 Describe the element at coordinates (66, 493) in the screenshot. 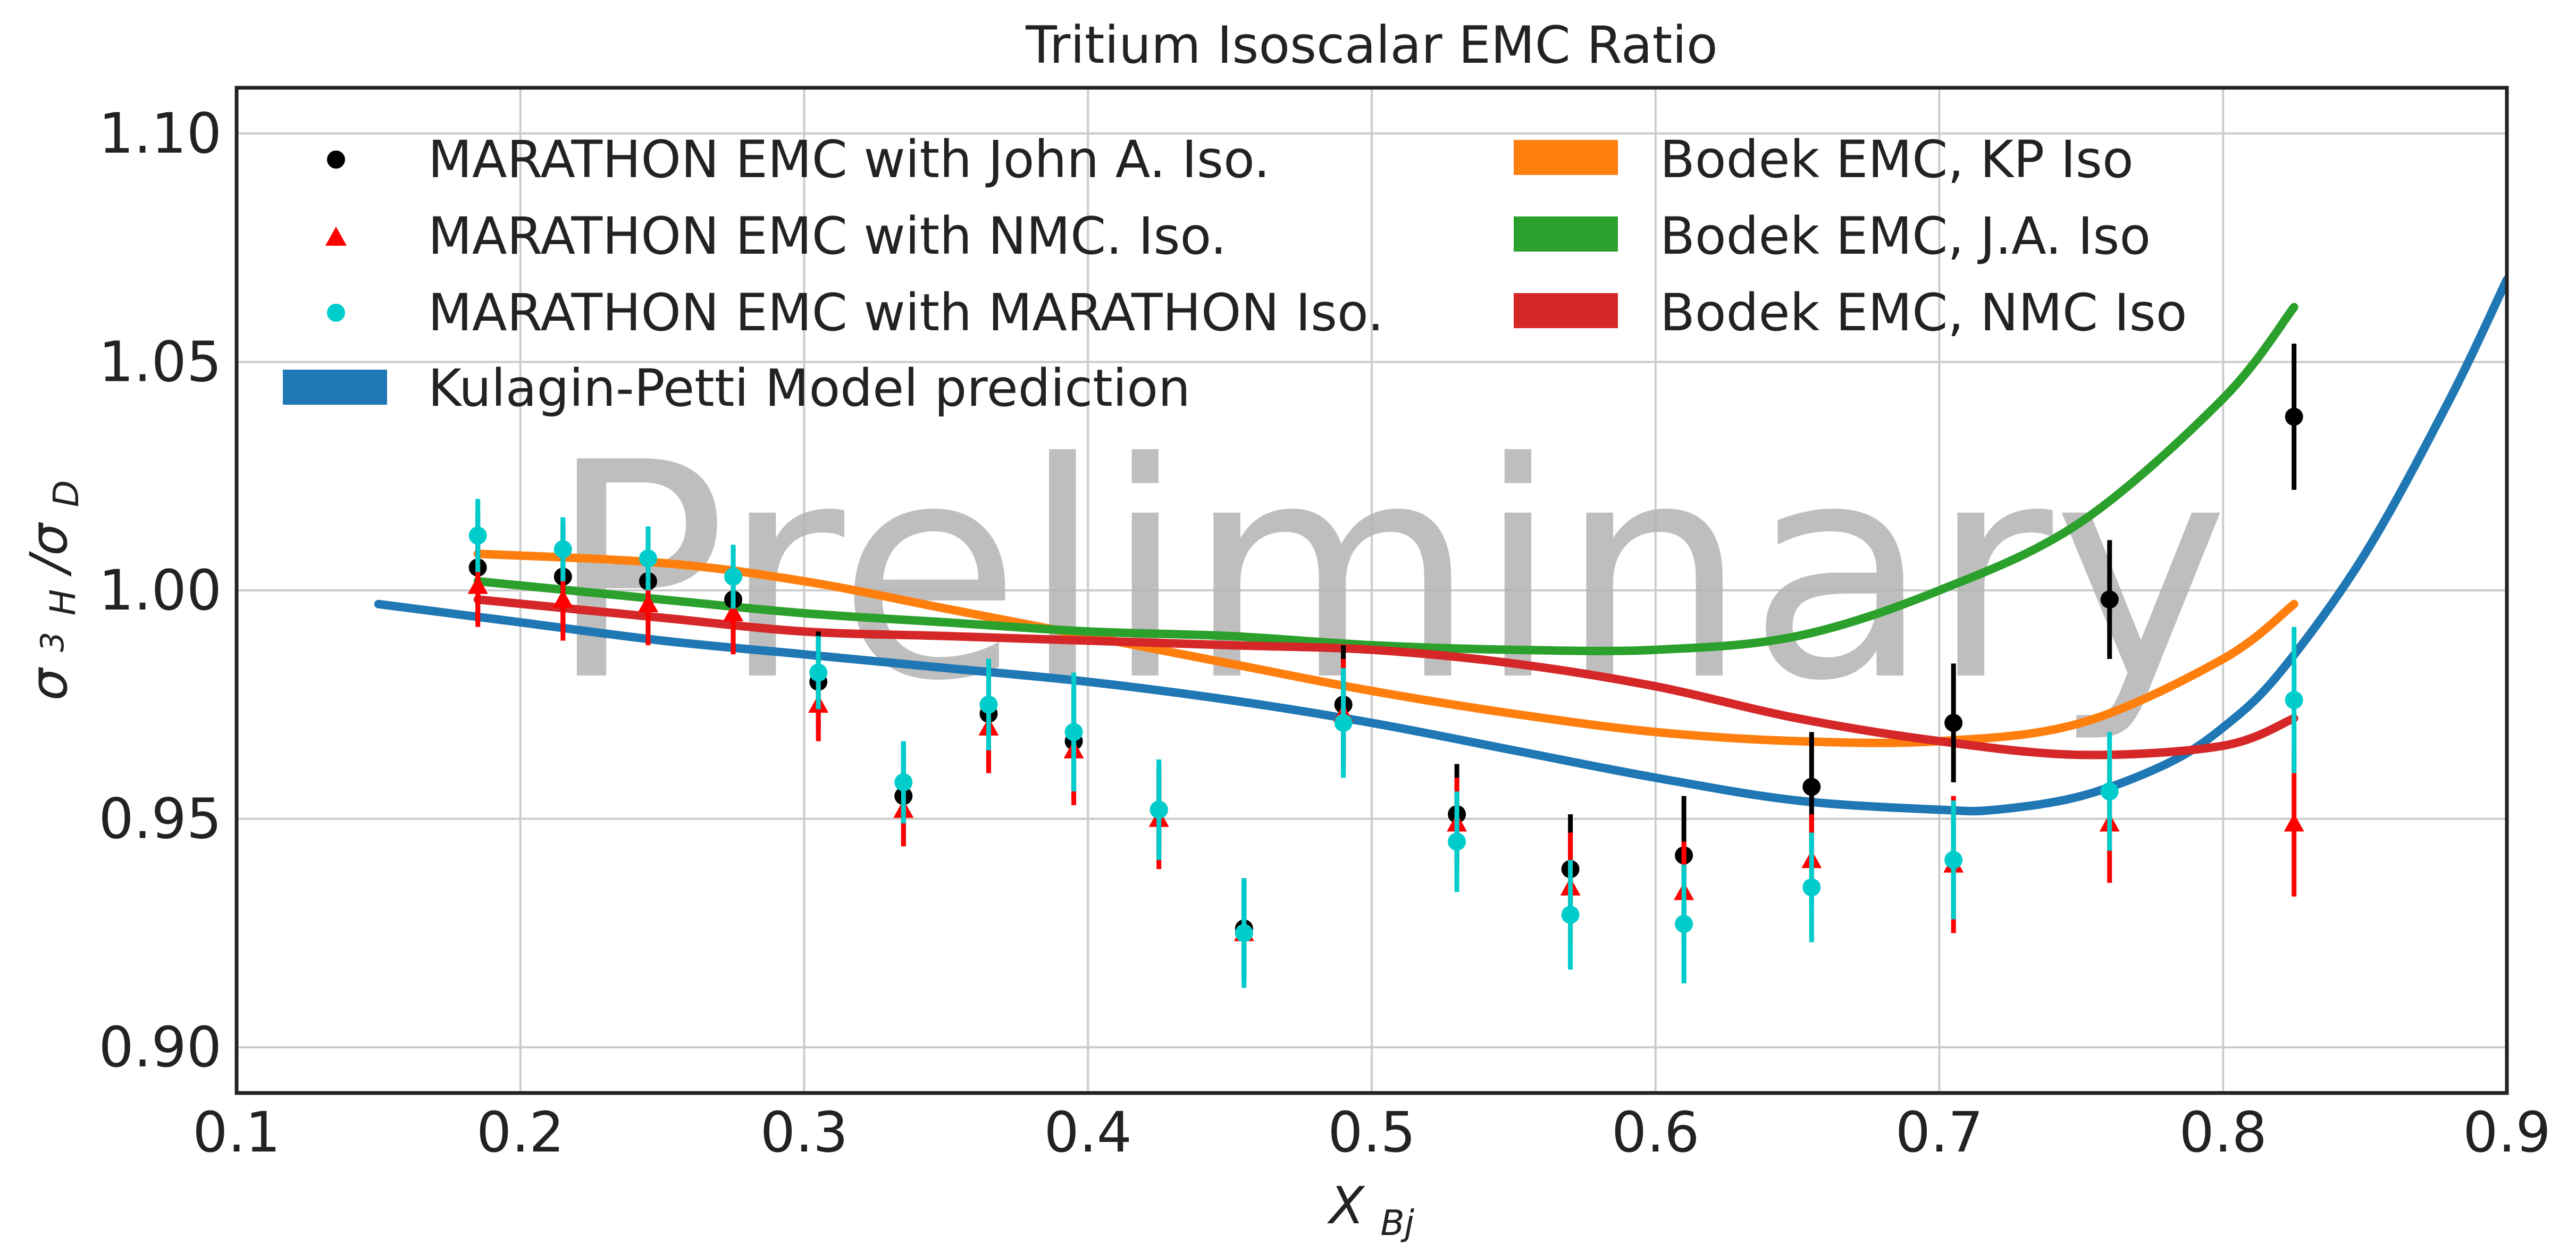

I see `y-axis-title-sub2: D` at that location.